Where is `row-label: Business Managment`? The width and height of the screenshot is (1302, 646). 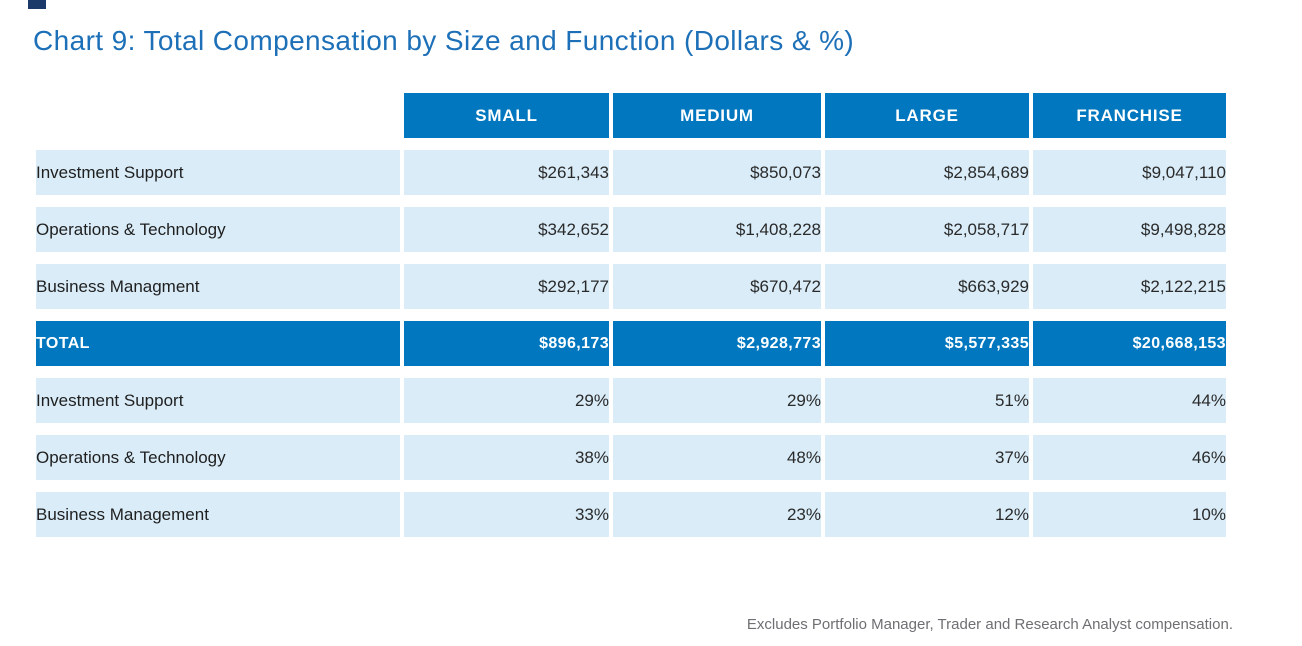
row-label: Business Managment is located at coordinates (218, 286).